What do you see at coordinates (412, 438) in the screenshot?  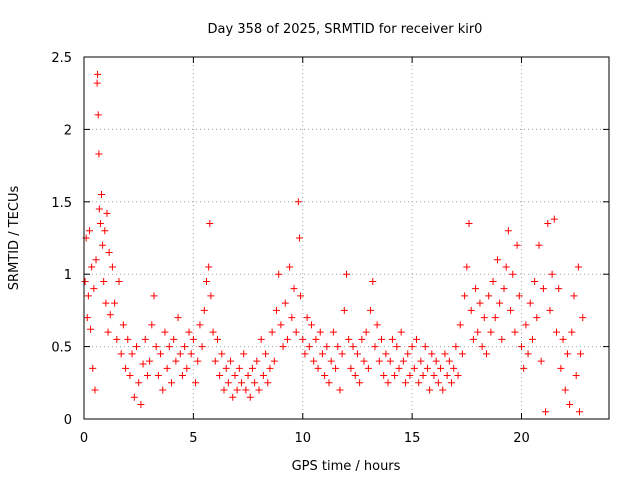 I see `x-tick-label: 15` at bounding box center [412, 438].